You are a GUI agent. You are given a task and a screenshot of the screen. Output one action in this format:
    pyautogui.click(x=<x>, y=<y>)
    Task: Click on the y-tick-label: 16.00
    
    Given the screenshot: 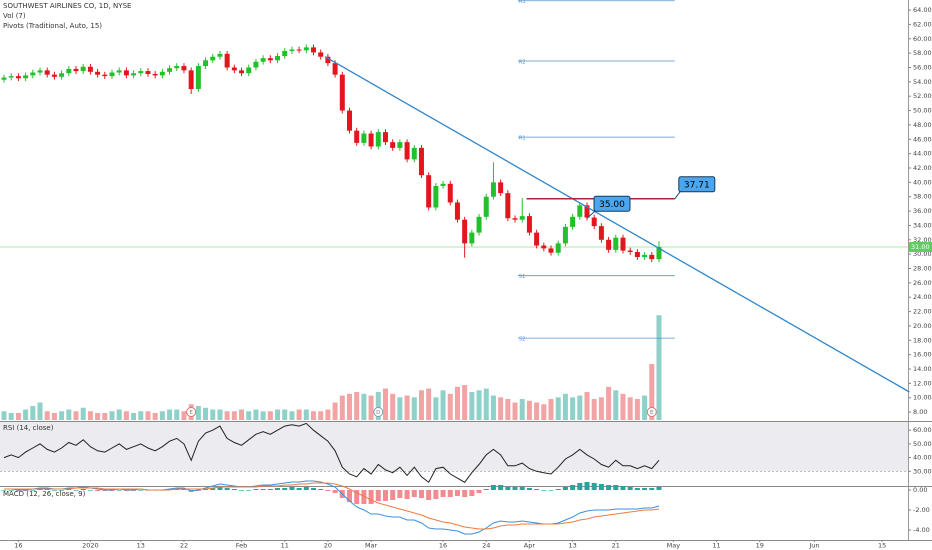 What is the action you would take?
    pyautogui.click(x=922, y=355)
    